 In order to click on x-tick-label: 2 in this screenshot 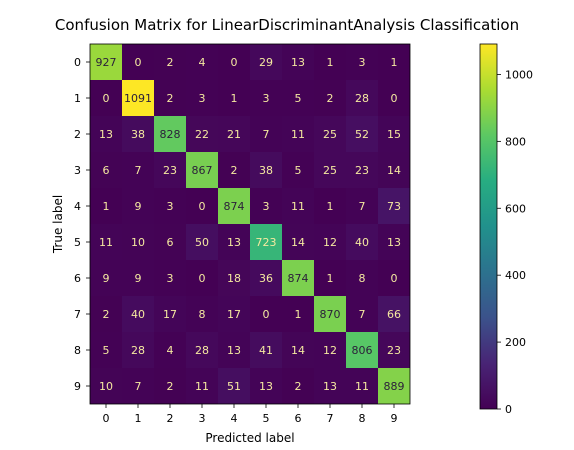, I will do `click(170, 418)`.